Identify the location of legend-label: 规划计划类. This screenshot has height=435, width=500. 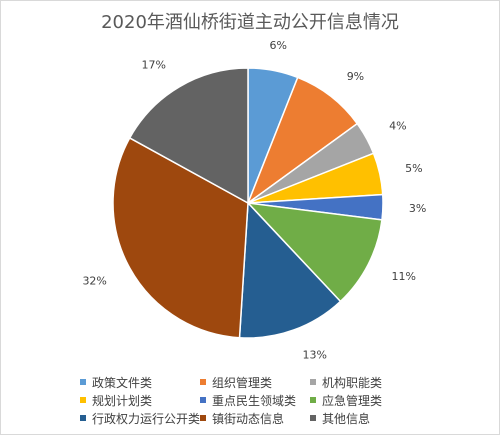
(122, 400).